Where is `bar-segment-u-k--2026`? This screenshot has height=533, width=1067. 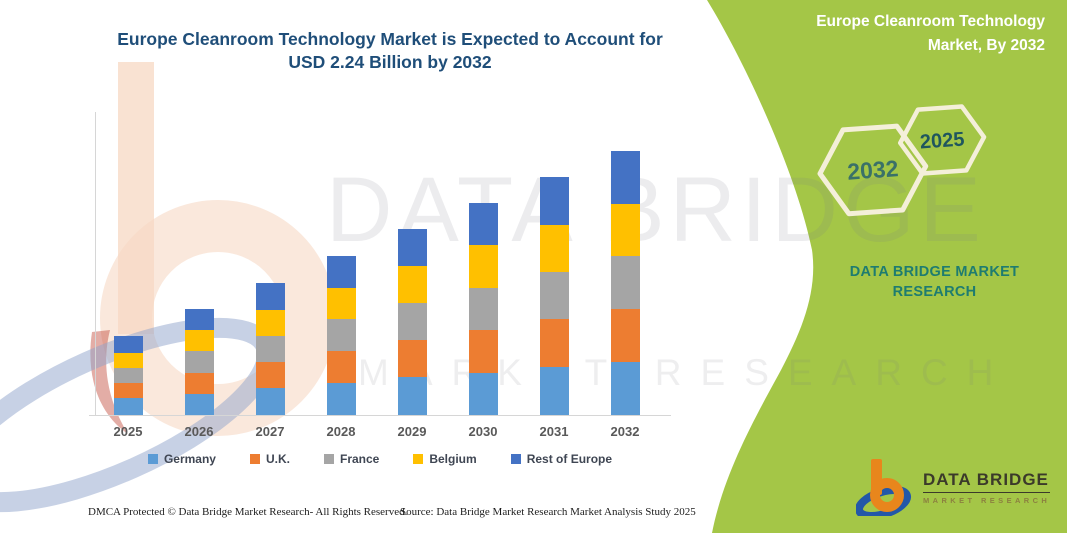
bar-segment-u-k--2026 is located at coordinates (199, 383).